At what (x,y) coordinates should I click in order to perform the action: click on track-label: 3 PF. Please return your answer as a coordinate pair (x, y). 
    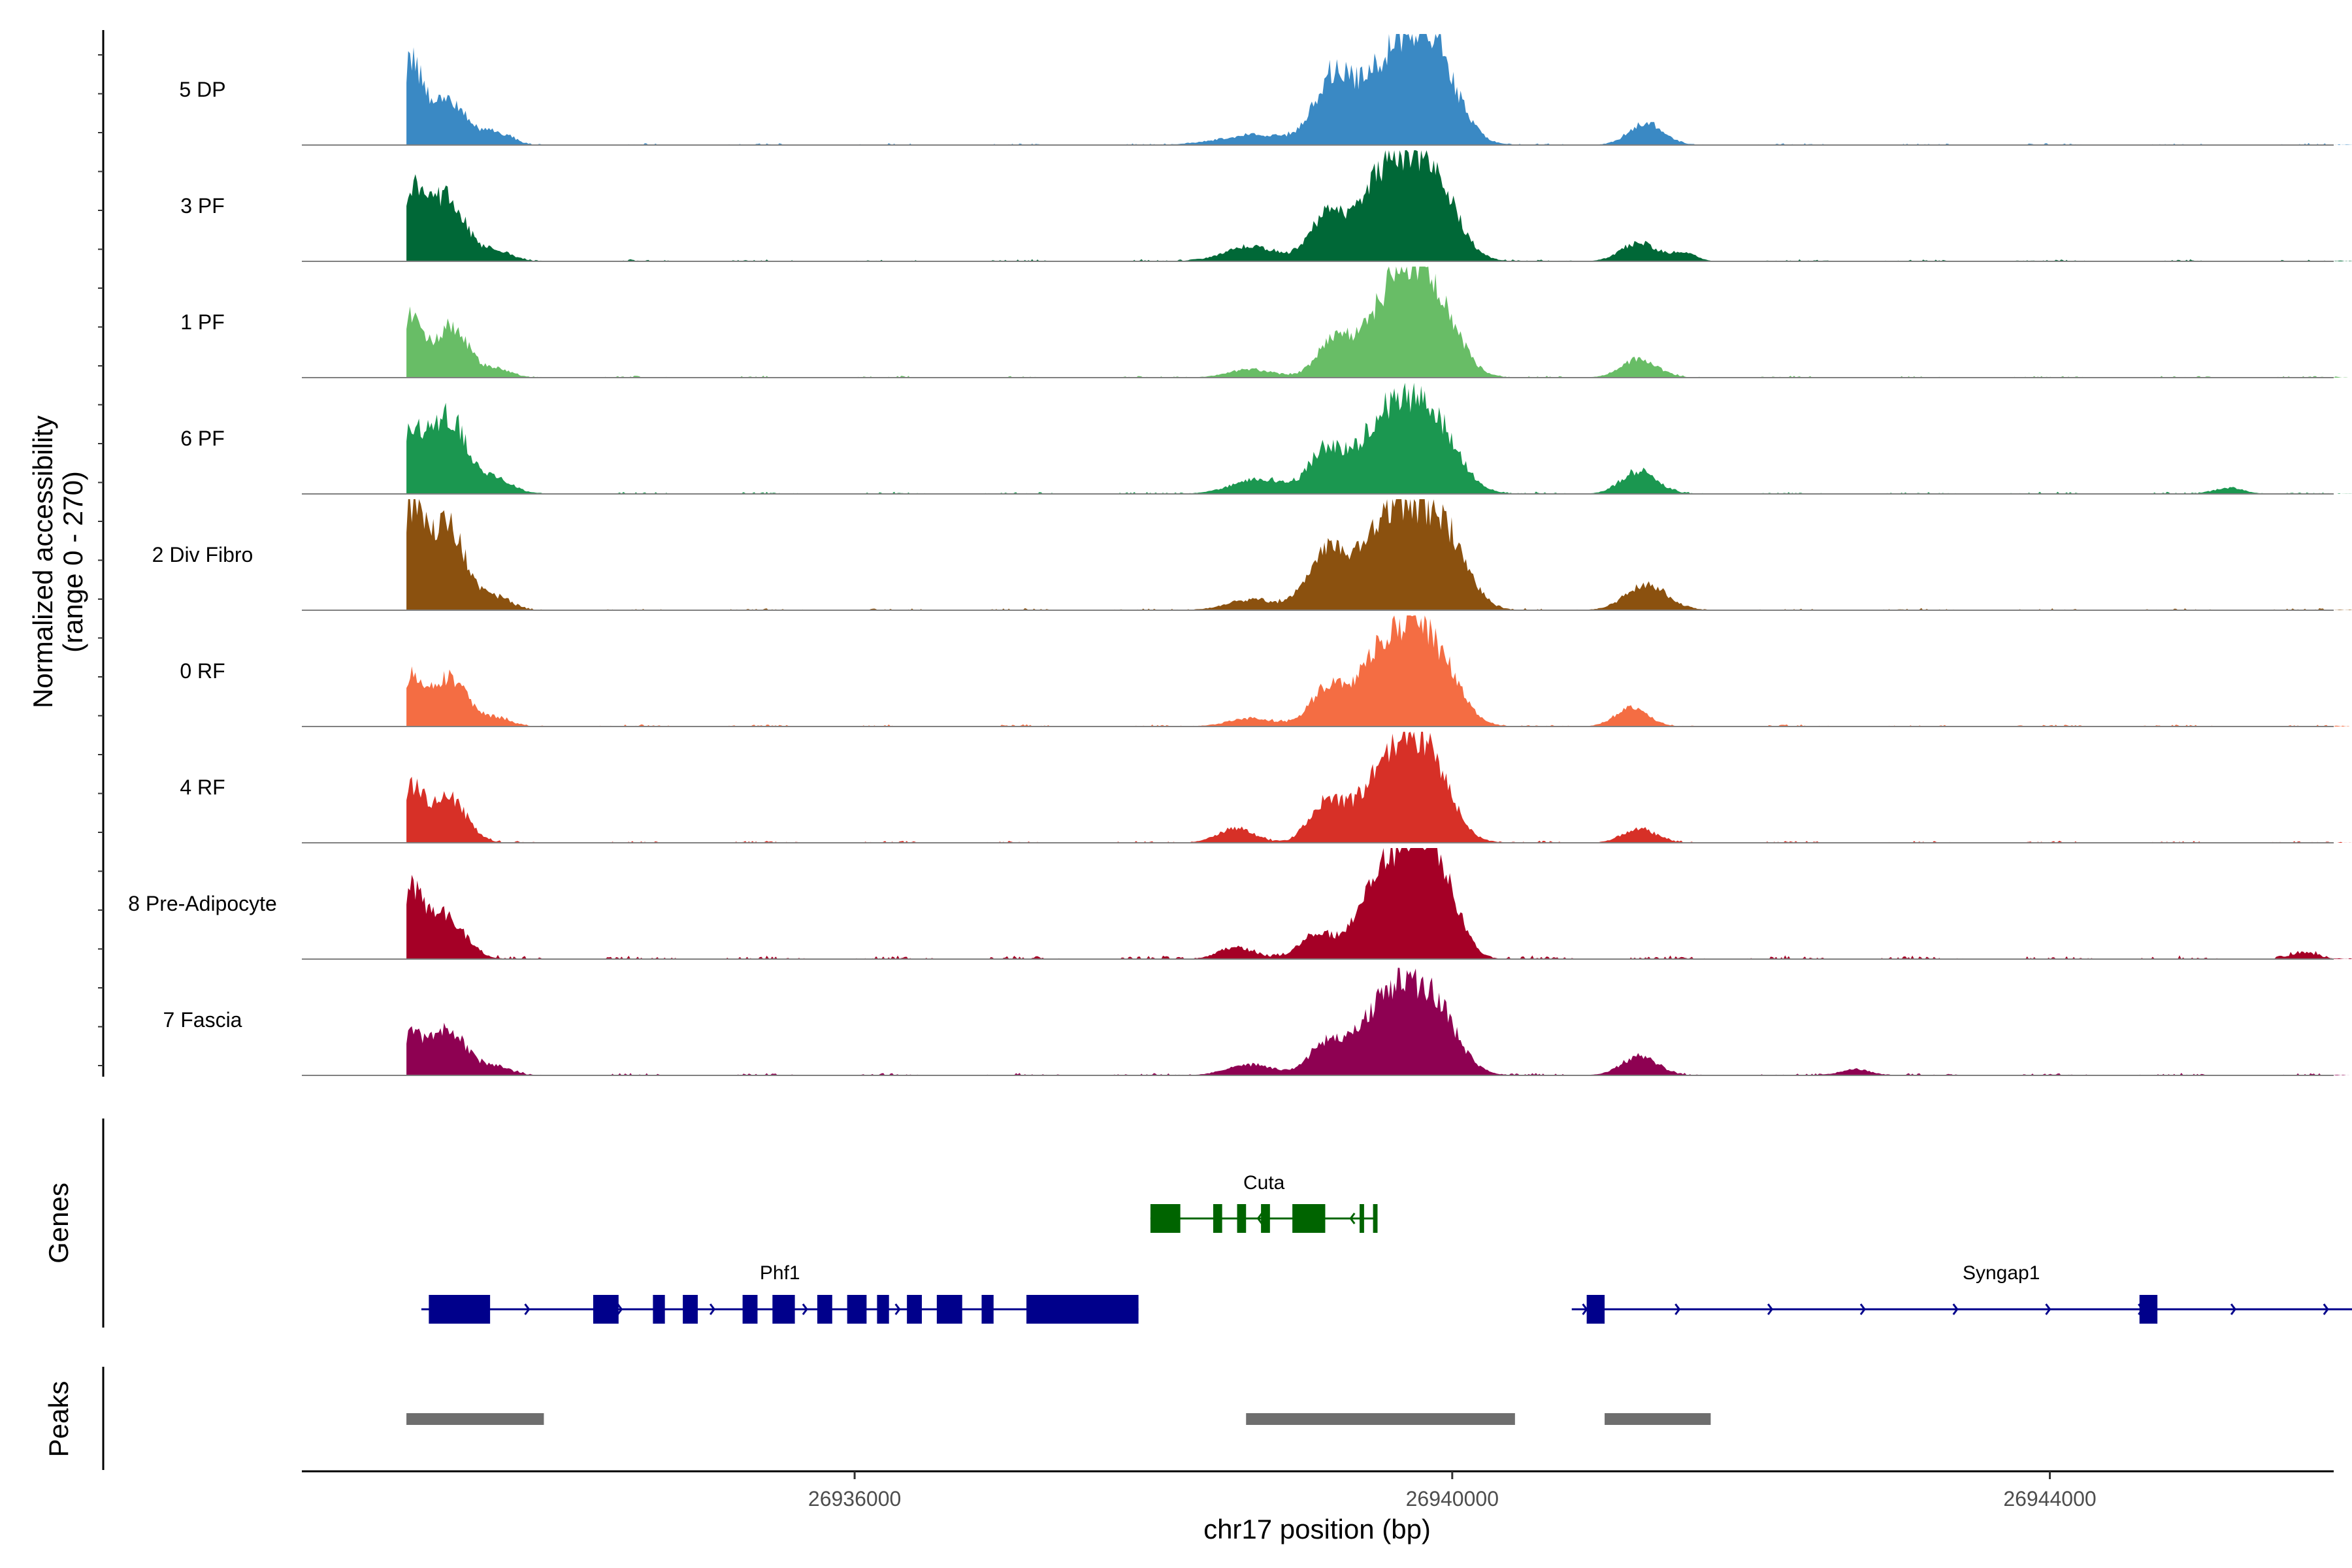
    Looking at the image, I should click on (202, 206).